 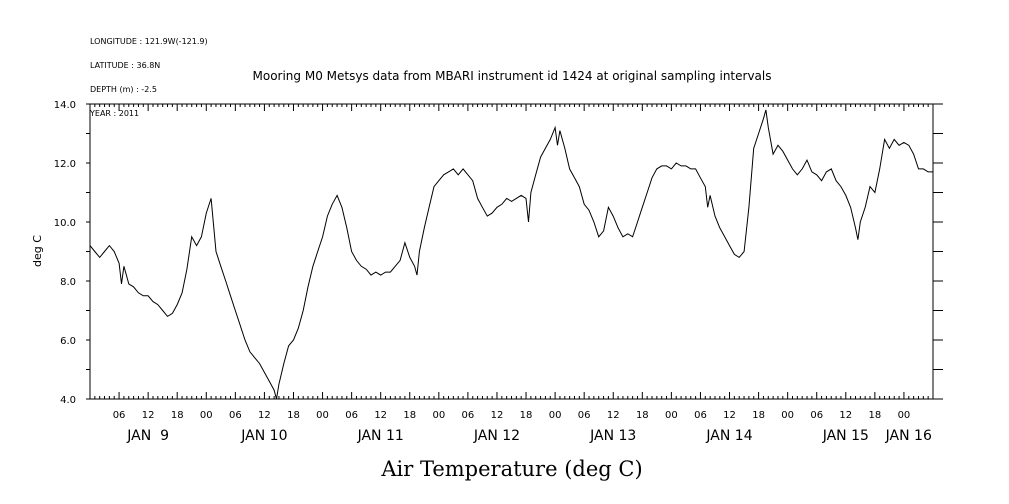 I want to click on x-day-label: JAN 10, so click(x=263, y=436).